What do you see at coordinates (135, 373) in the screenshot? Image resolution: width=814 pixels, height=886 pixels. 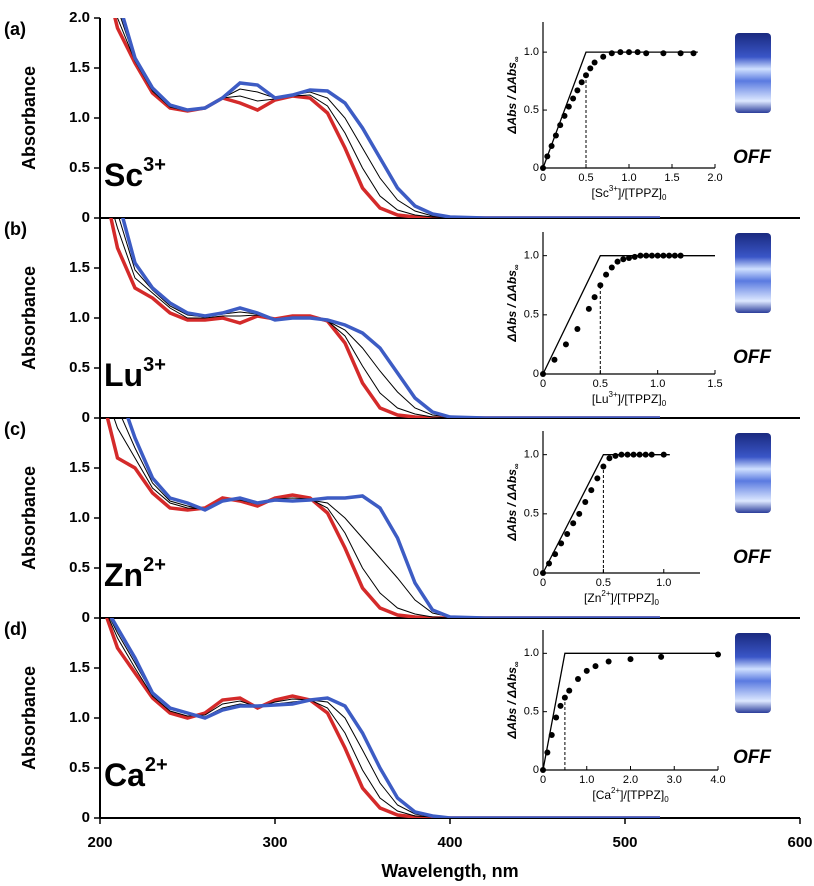 I see `ion-label: Lu3+` at bounding box center [135, 373].